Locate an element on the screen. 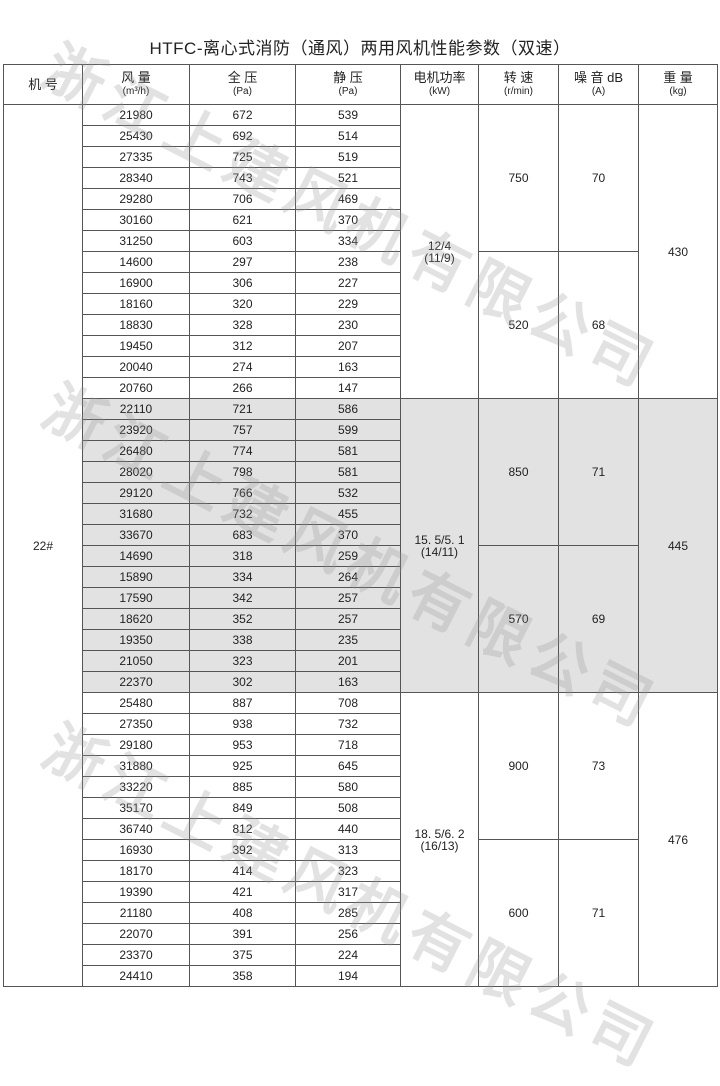 The width and height of the screenshot is (720, 1086). static-pressure-cell: 229 is located at coordinates (348, 304).